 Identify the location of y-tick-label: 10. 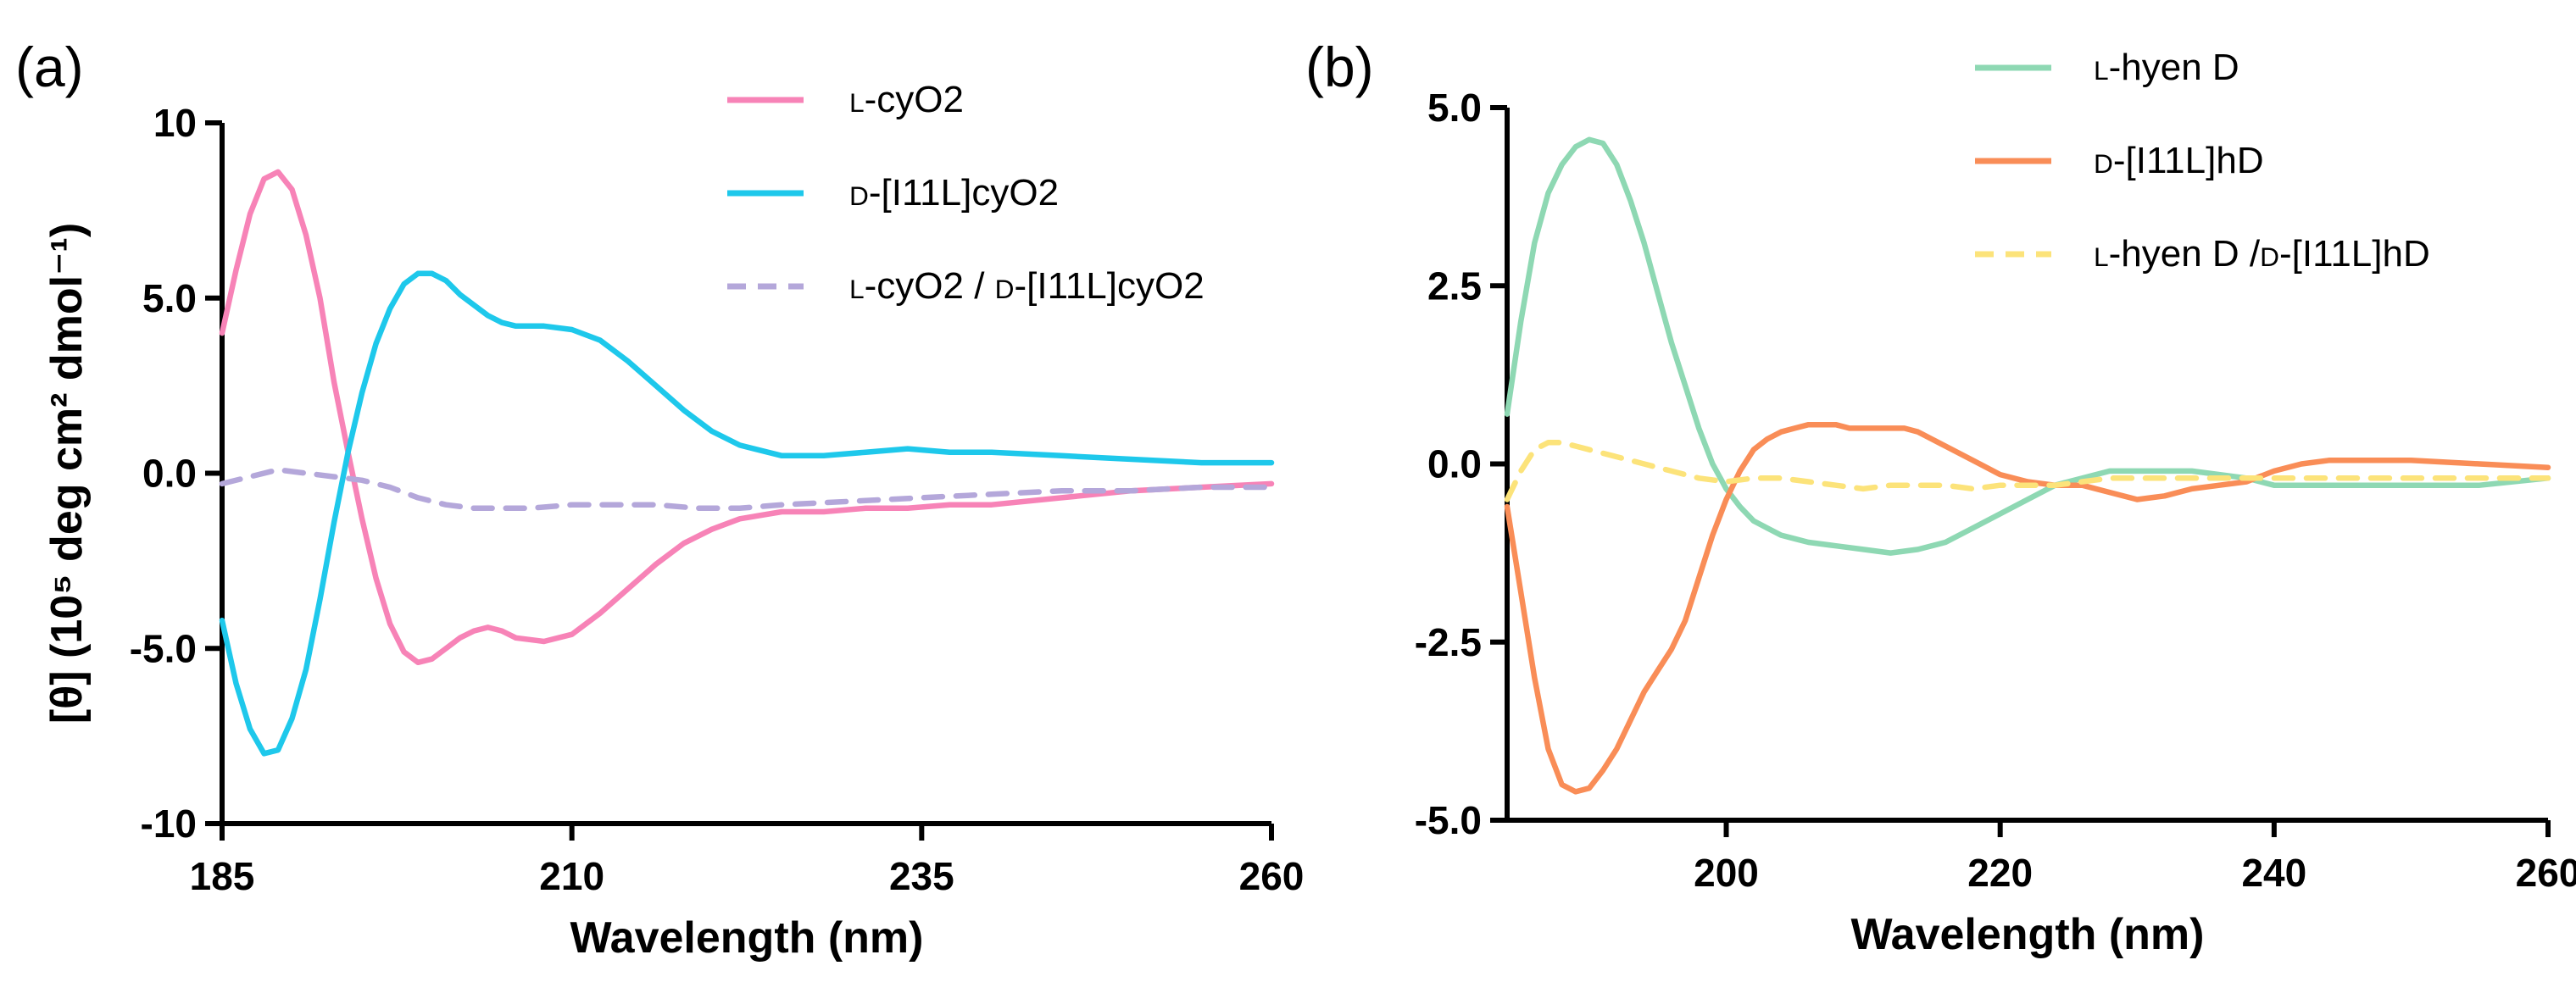
(175, 123).